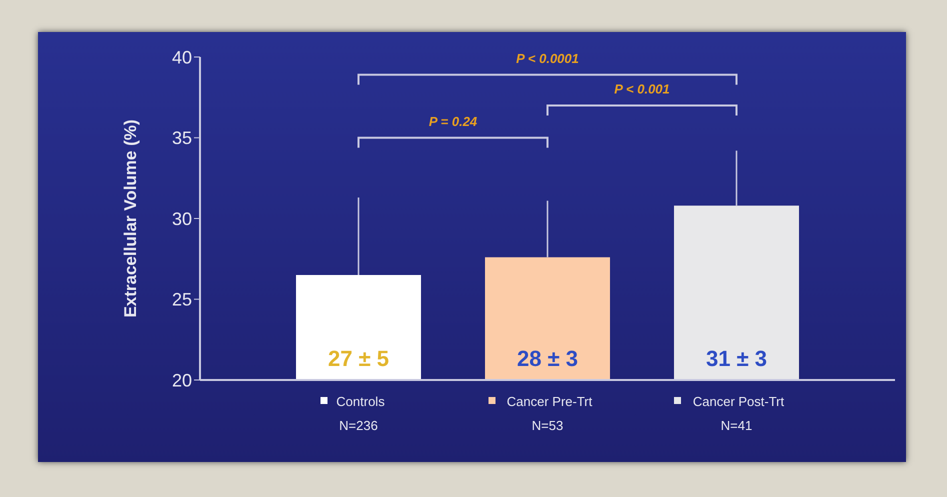 This screenshot has height=497, width=947. I want to click on x-tick-label: Cancer Pre-Trt, so click(549, 401).